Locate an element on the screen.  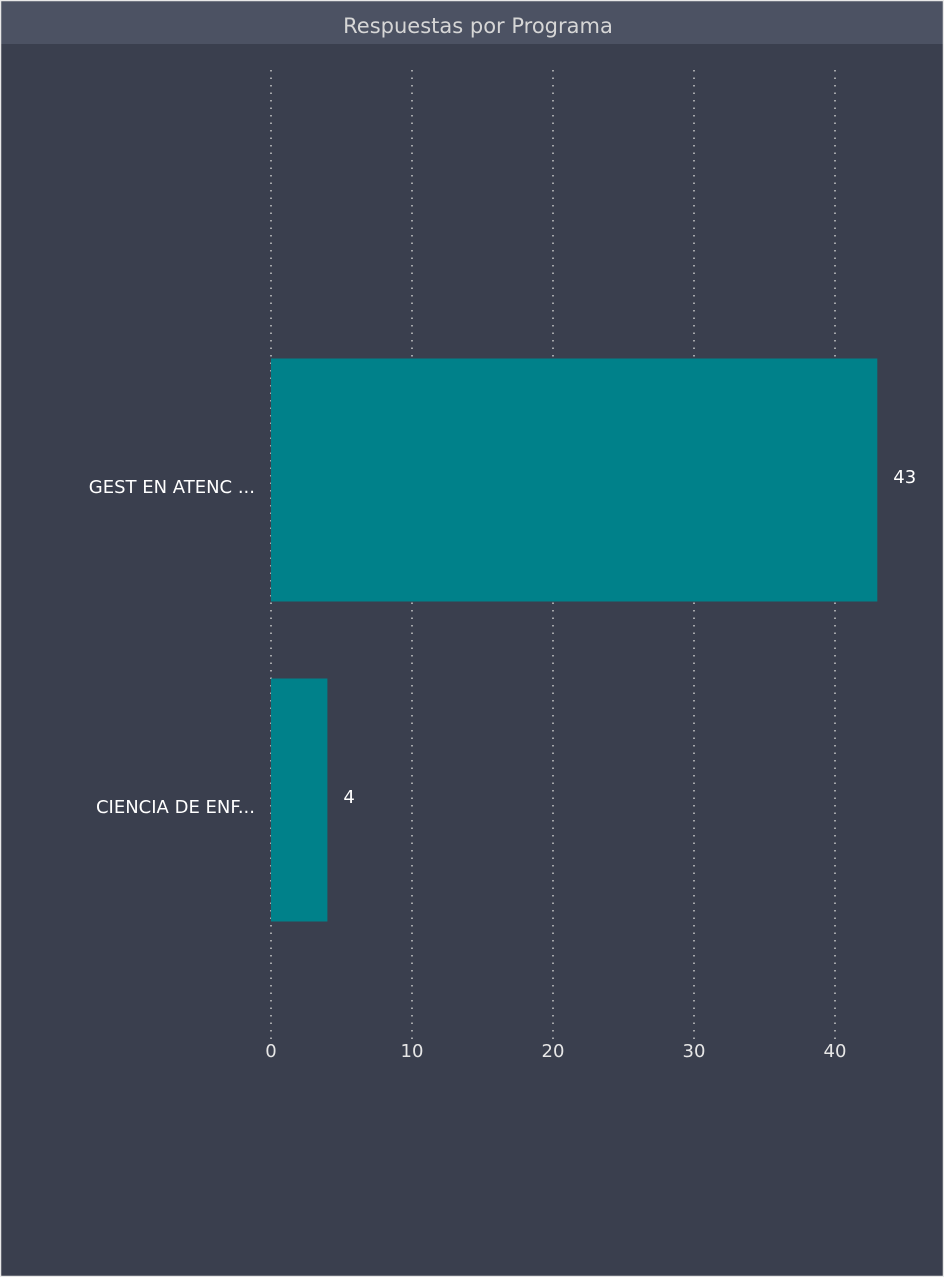
data-label: 4 is located at coordinates (348, 797).